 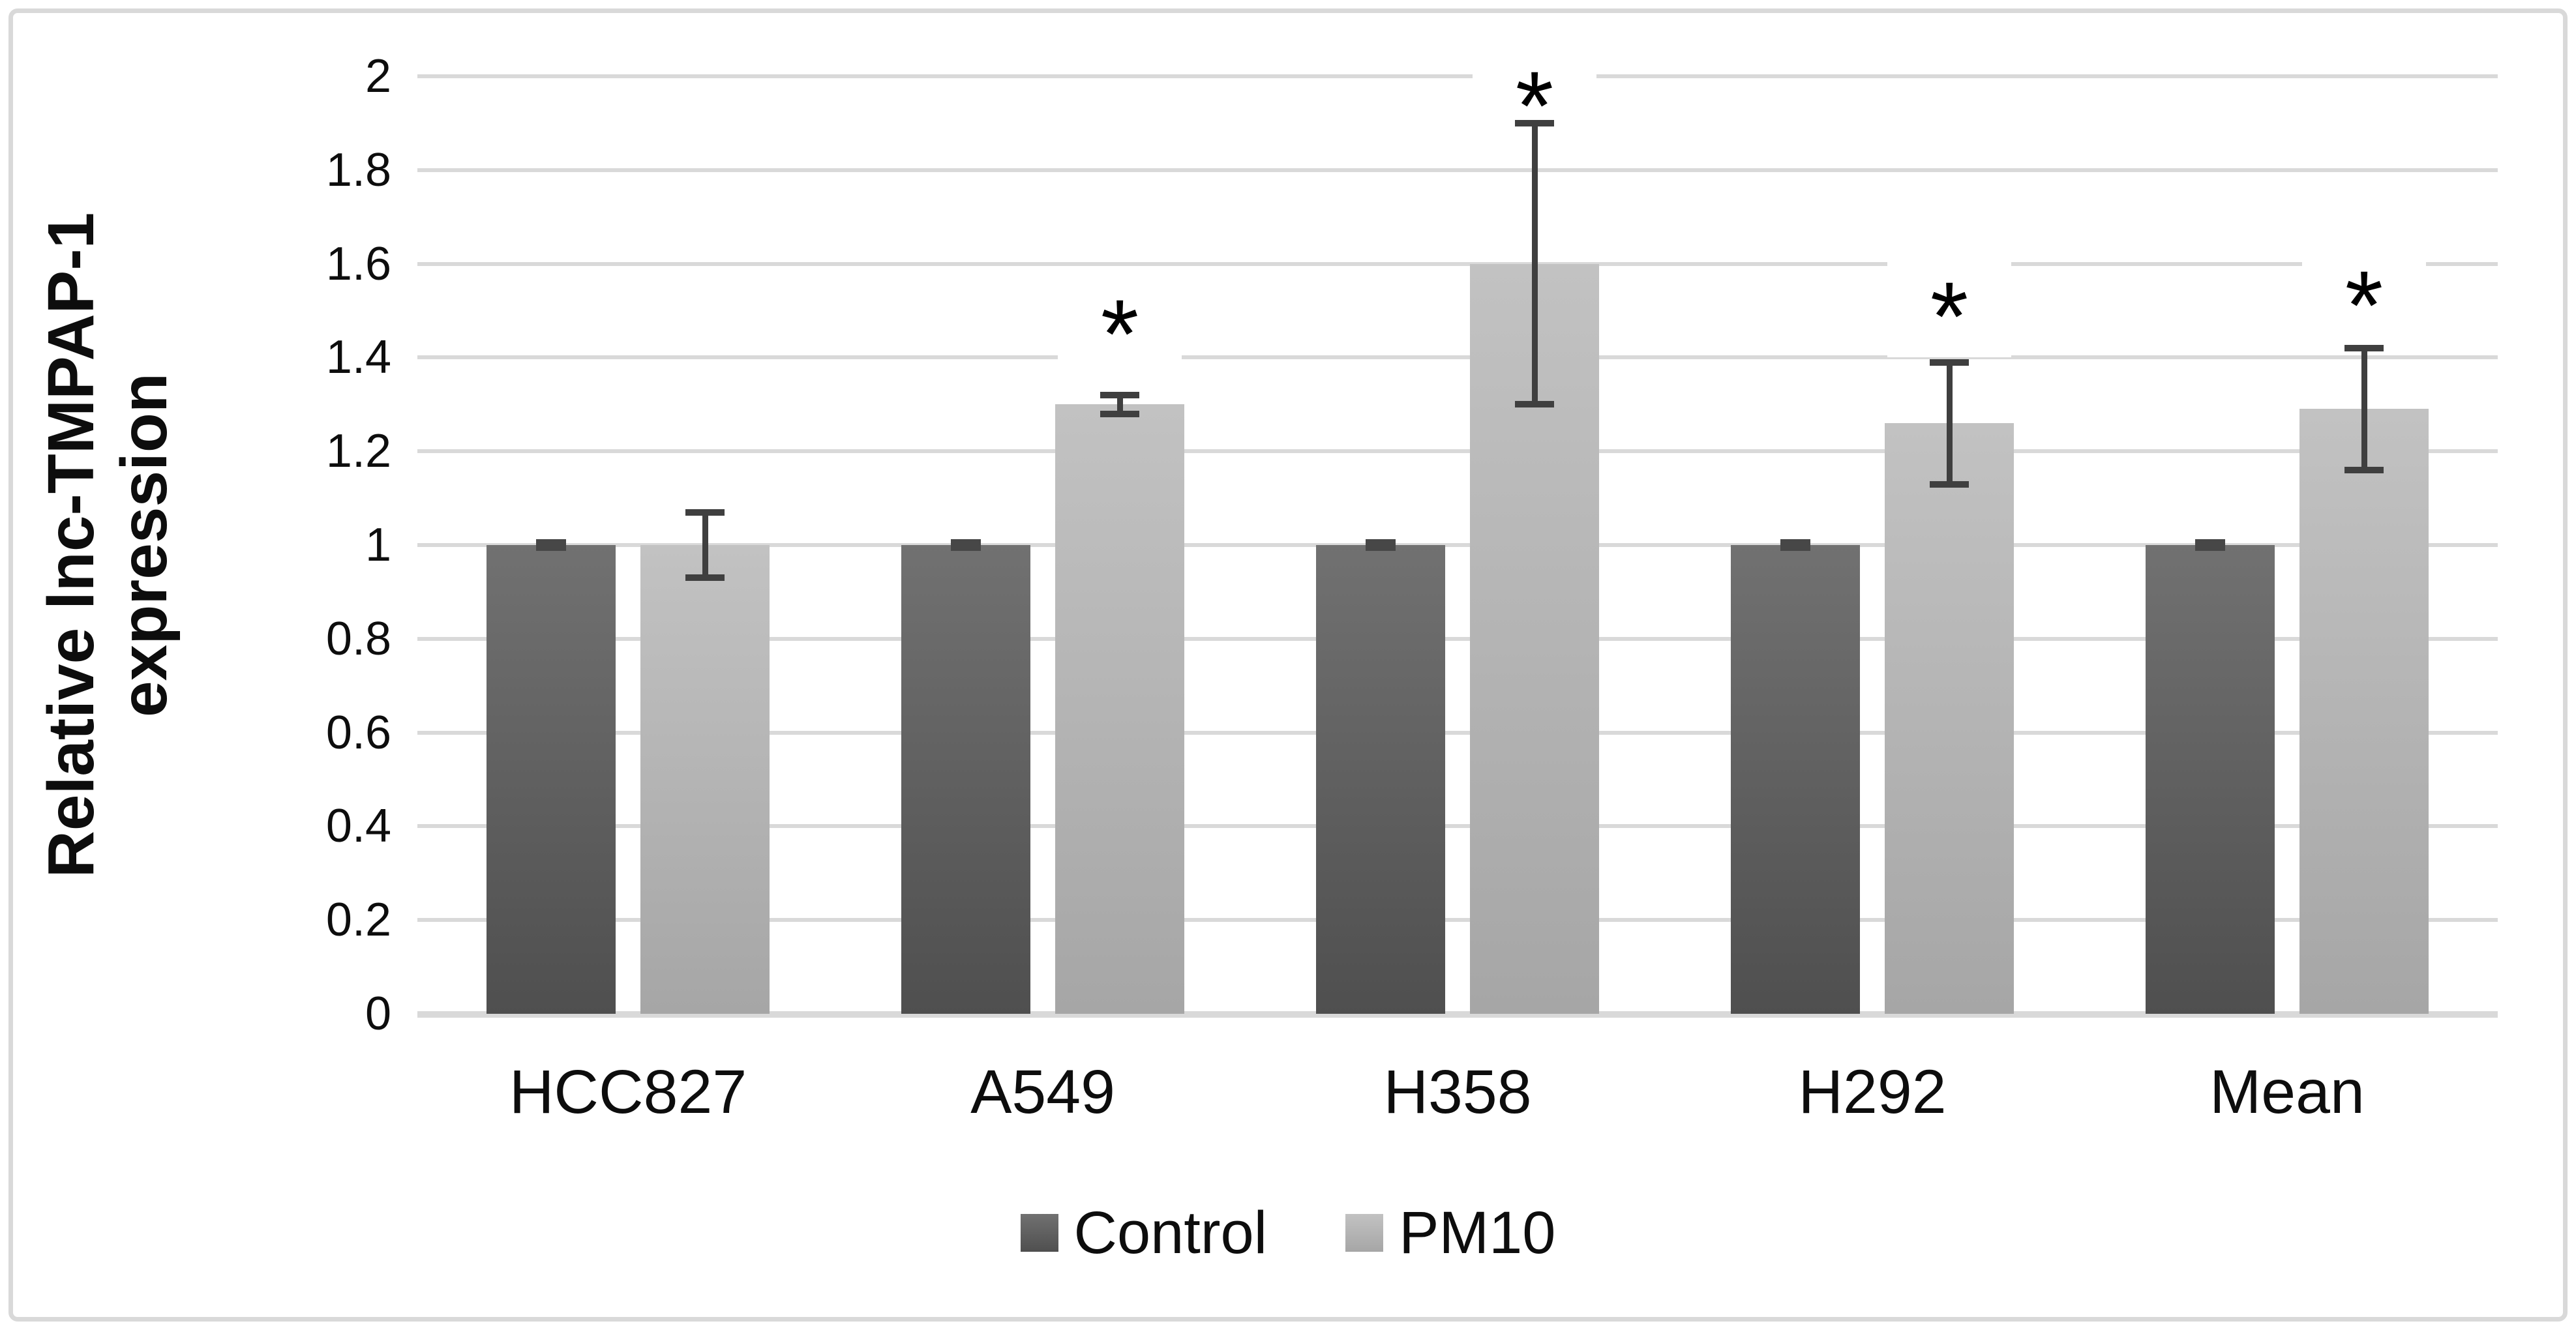 I want to click on error-bar-cap-bottom-h292, so click(x=1949, y=484).